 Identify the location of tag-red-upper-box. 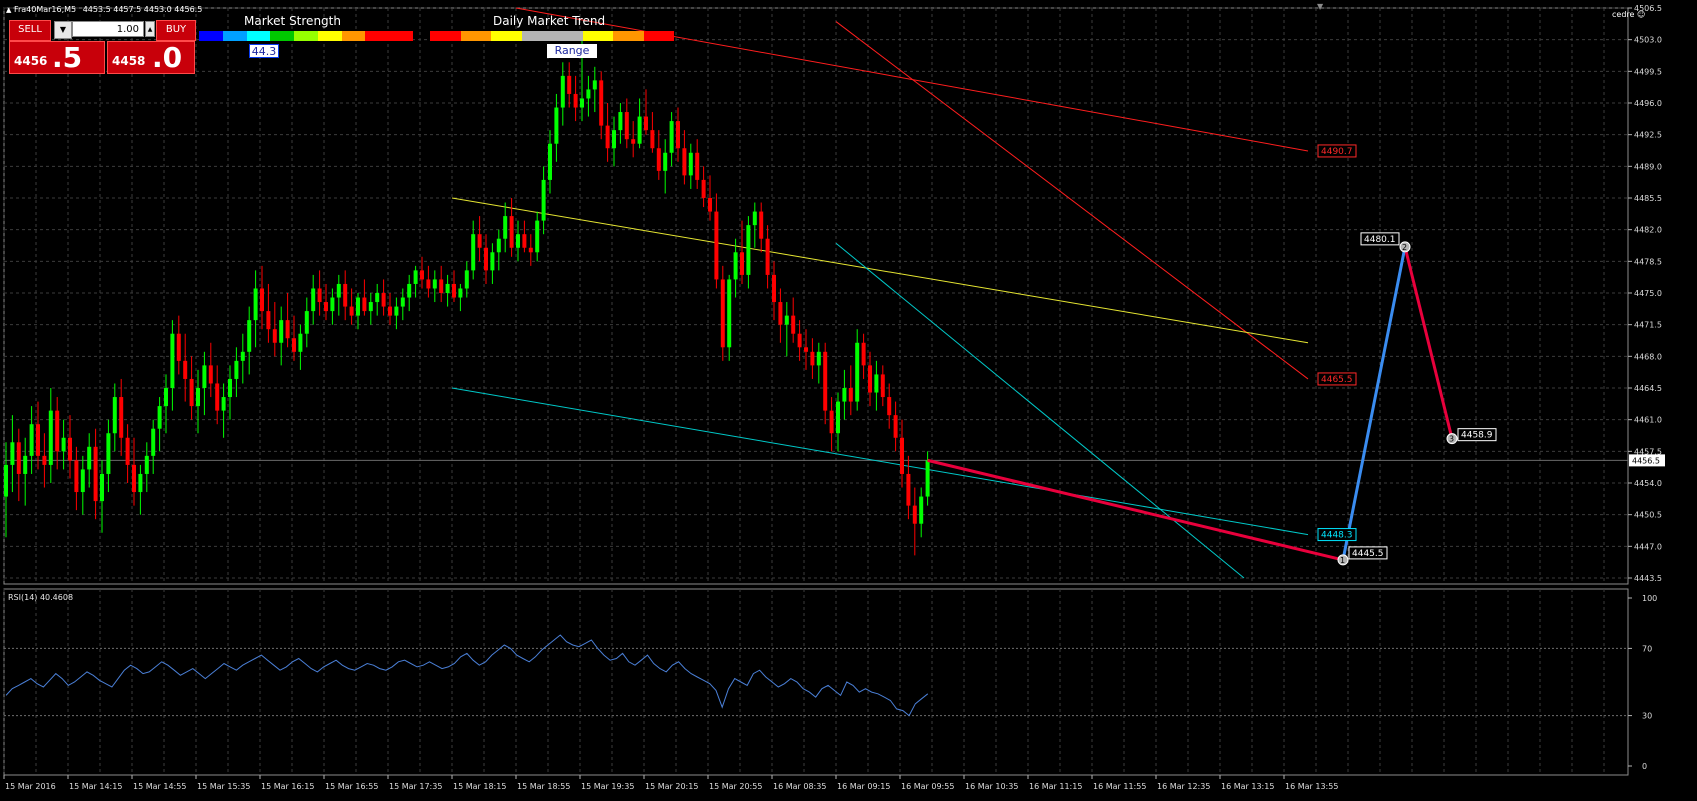
(1337, 151).